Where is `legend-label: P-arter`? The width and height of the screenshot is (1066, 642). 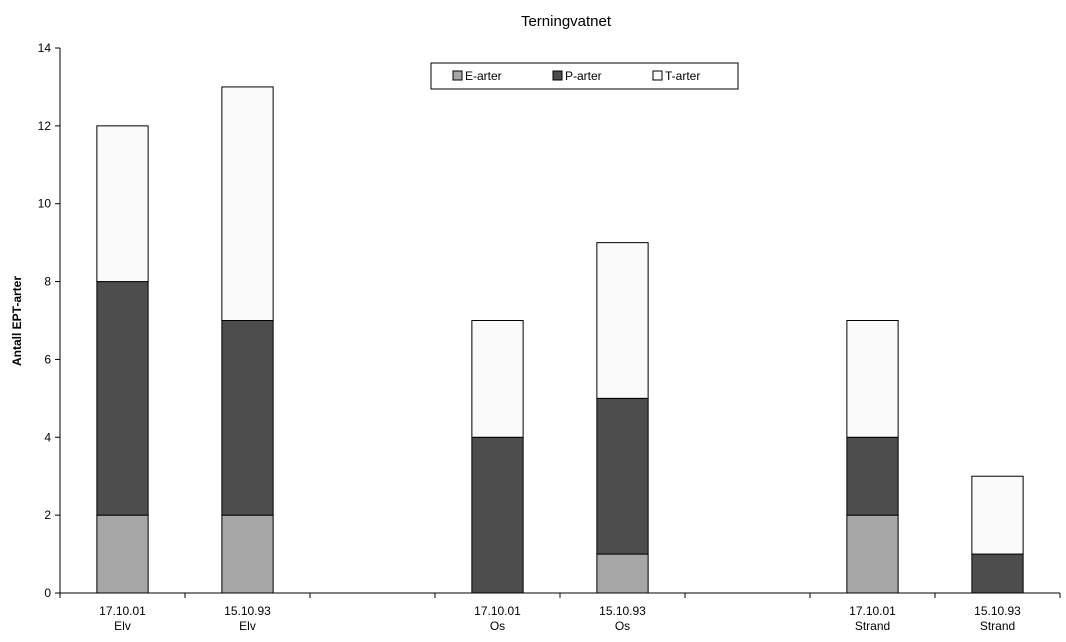 legend-label: P-arter is located at coordinates (583, 76).